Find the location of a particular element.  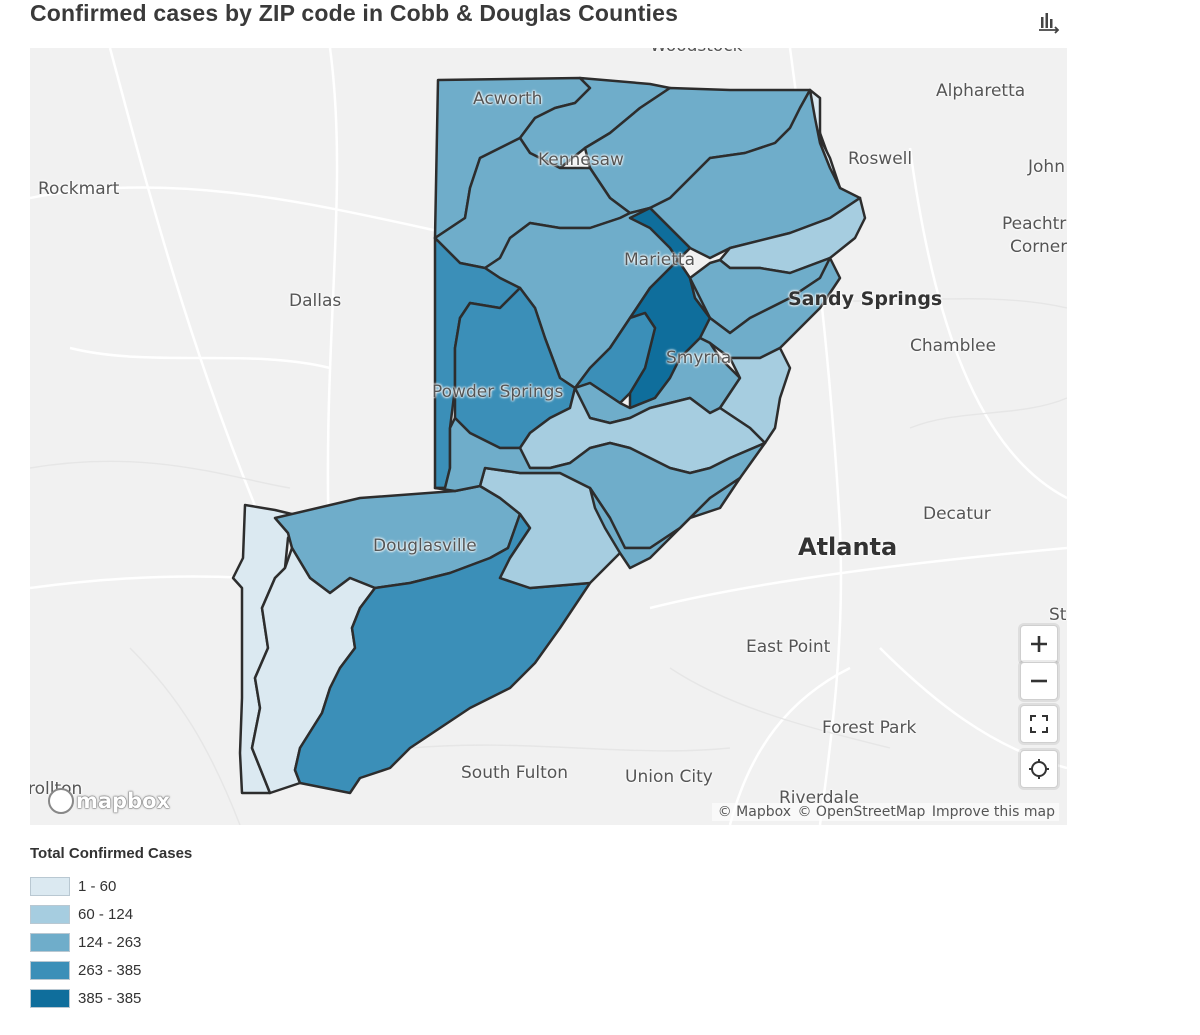

place-label-dallas: Dallas is located at coordinates (315, 301).